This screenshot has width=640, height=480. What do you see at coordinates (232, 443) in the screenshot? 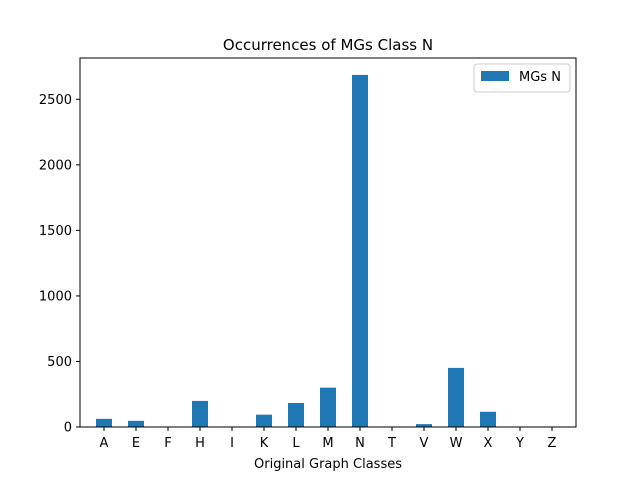
I see `x-tick-label: I` at bounding box center [232, 443].